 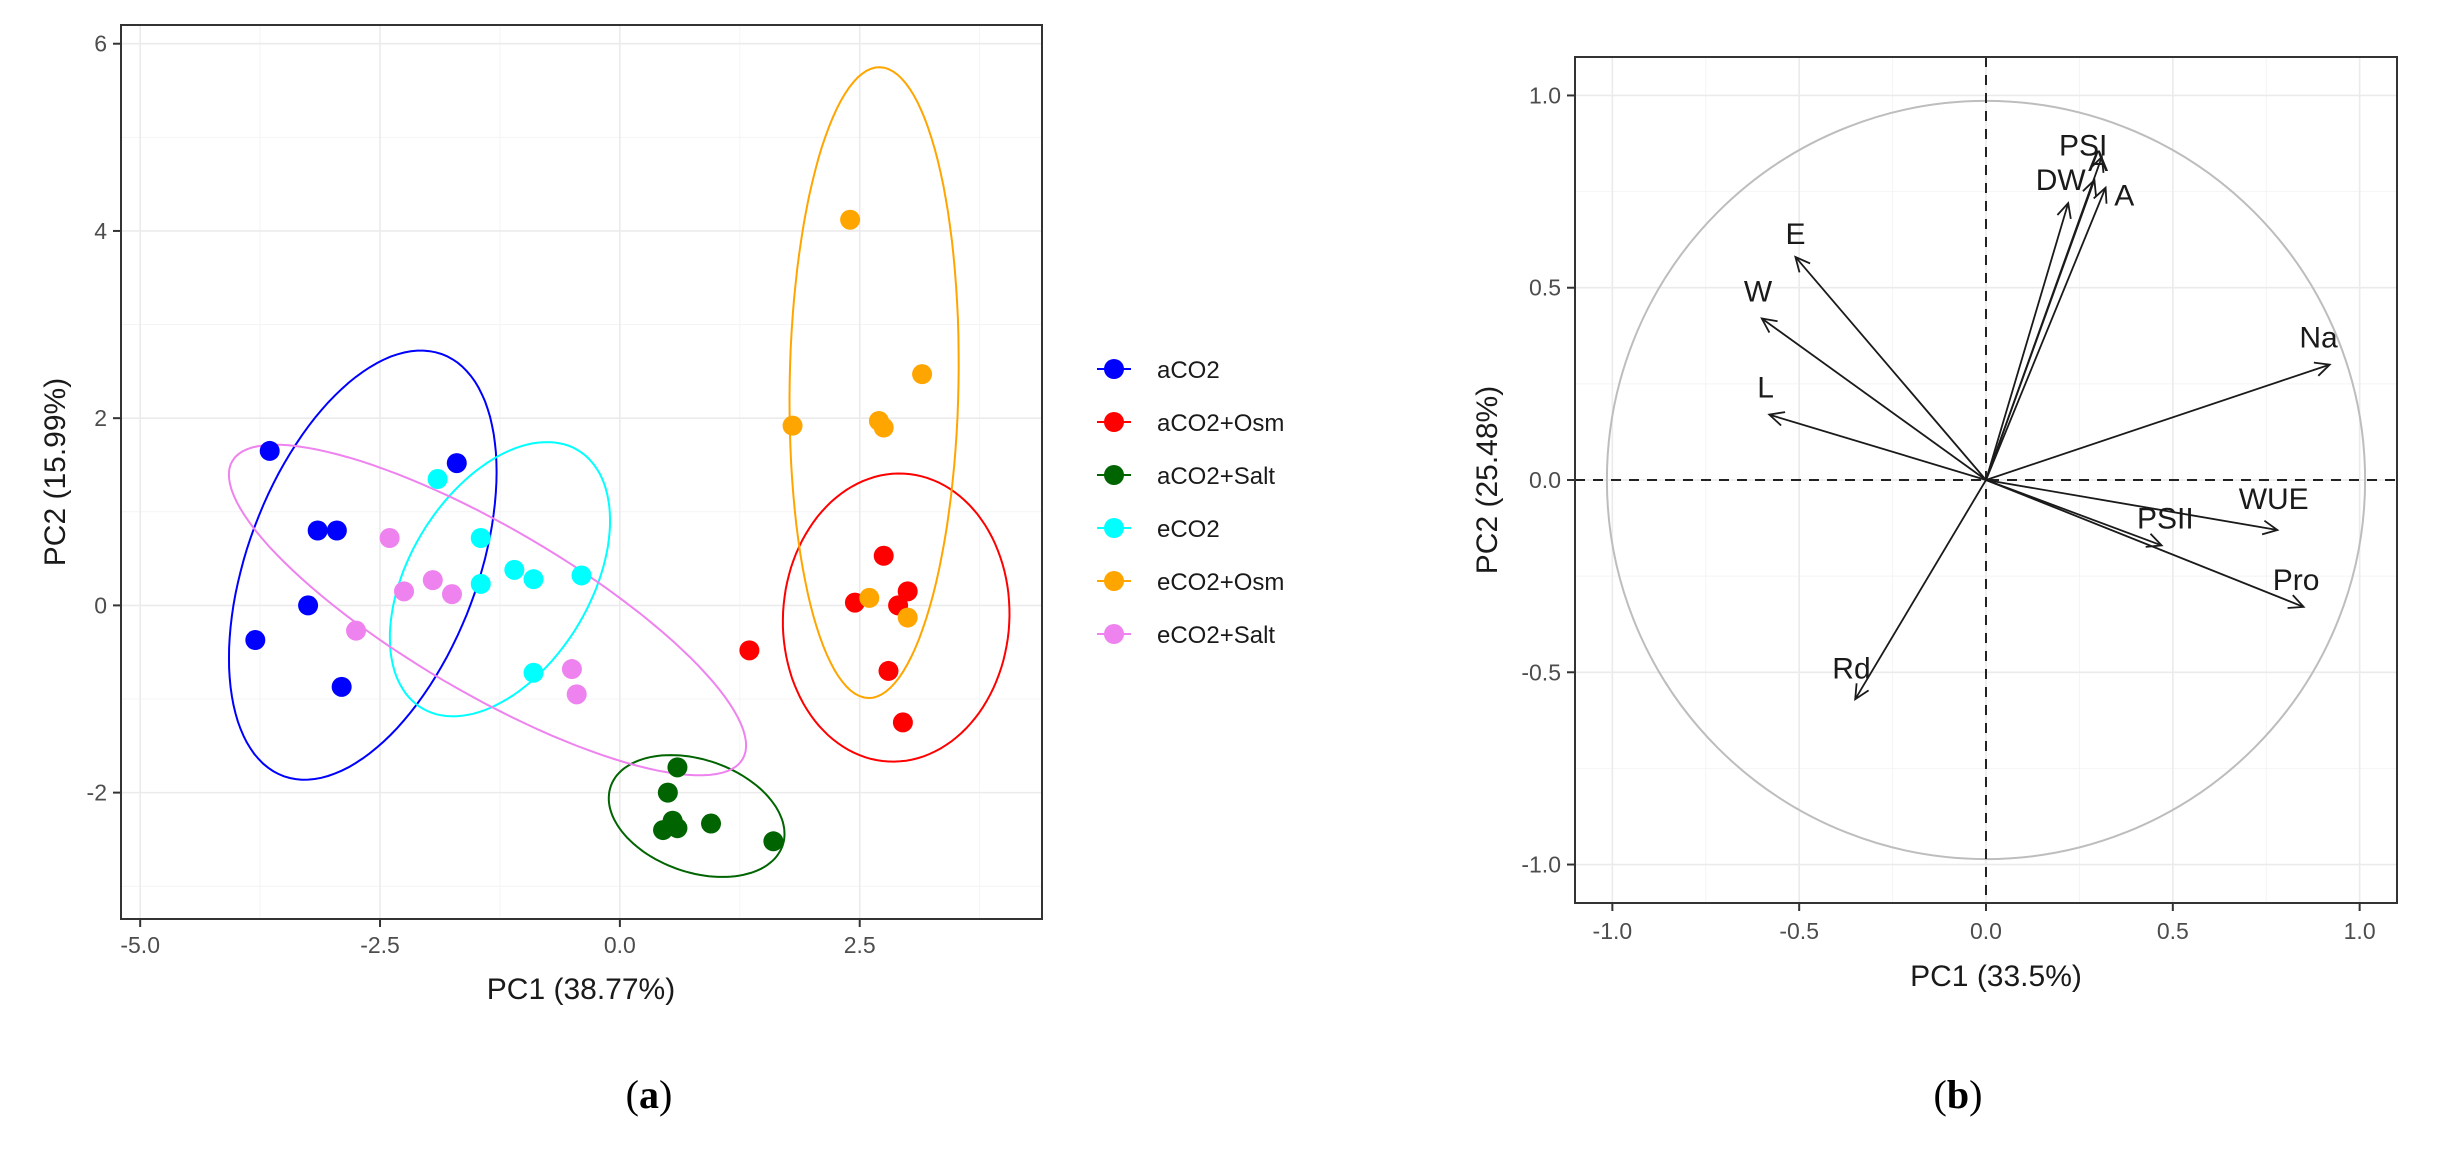 What do you see at coordinates (1776, 419) in the screenshot?
I see `vector-arrowhead-L` at bounding box center [1776, 419].